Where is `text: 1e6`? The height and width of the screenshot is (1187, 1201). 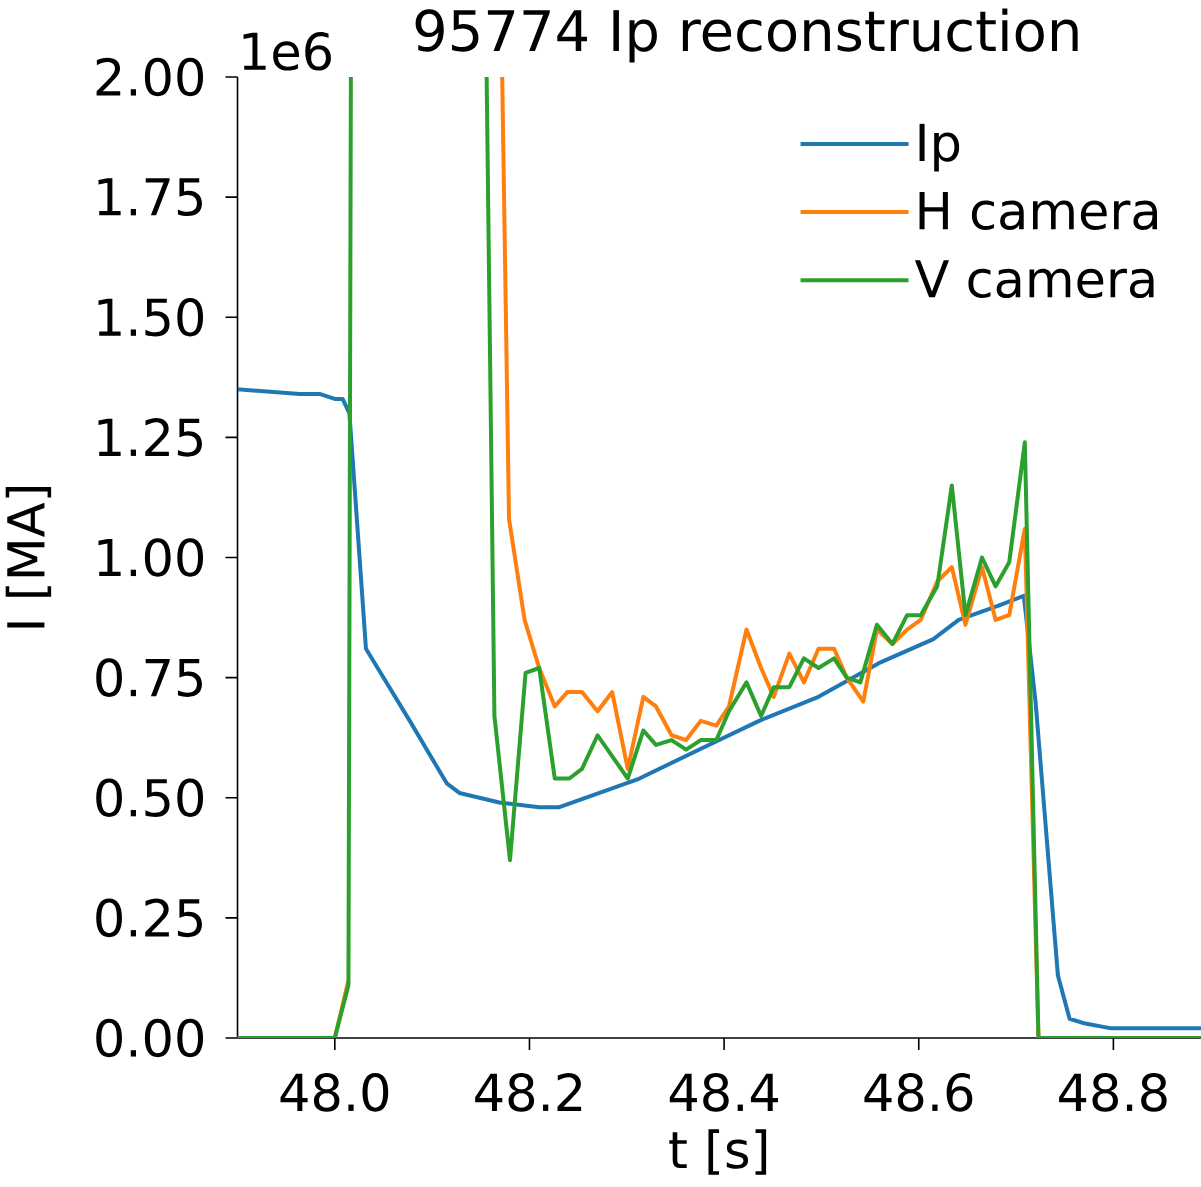 text: 1e6 is located at coordinates (287, 51).